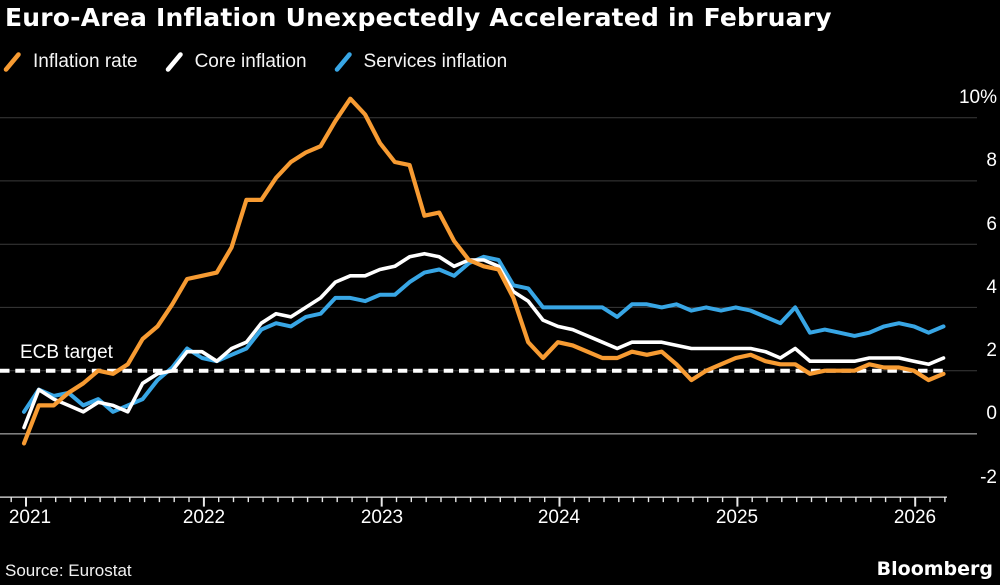 The width and height of the screenshot is (1000, 585). I want to click on x-axis-label-2022: 2022, so click(204, 517).